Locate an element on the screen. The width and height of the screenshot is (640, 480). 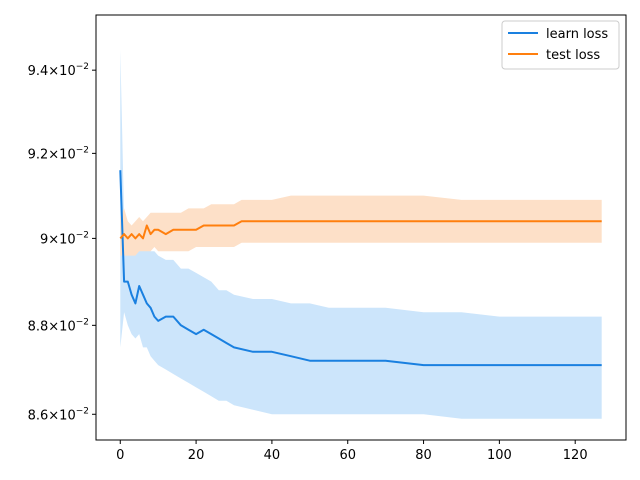
x-axis-ticks: 0 20 40 60 80 100 120 is located at coordinates (352, 451).